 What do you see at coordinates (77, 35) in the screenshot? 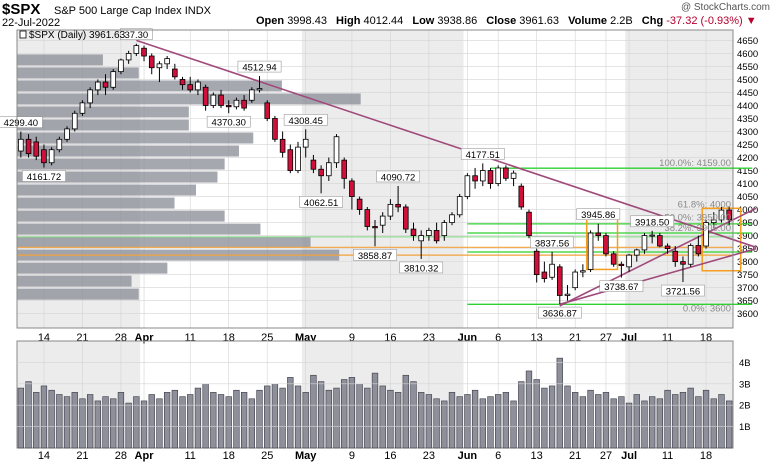
I see `price-legend-text: $SPX (Daily) 3961.63` at bounding box center [77, 35].